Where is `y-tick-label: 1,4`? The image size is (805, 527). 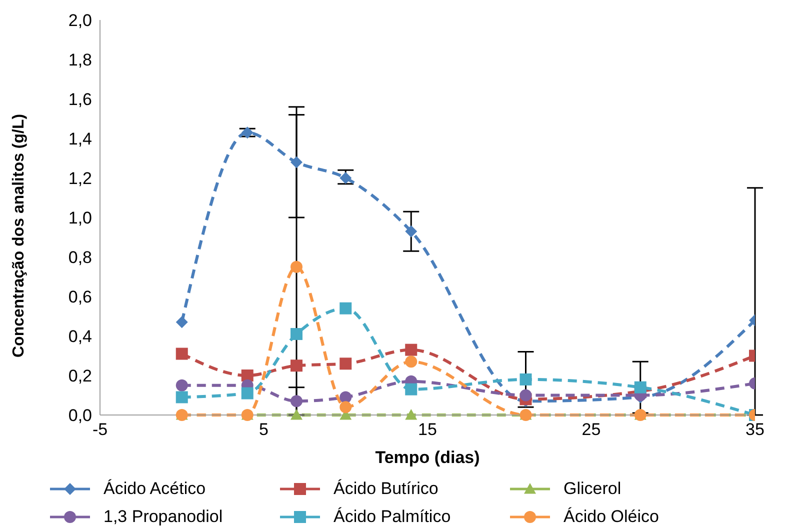 y-tick-label: 1,4 is located at coordinates (80, 139).